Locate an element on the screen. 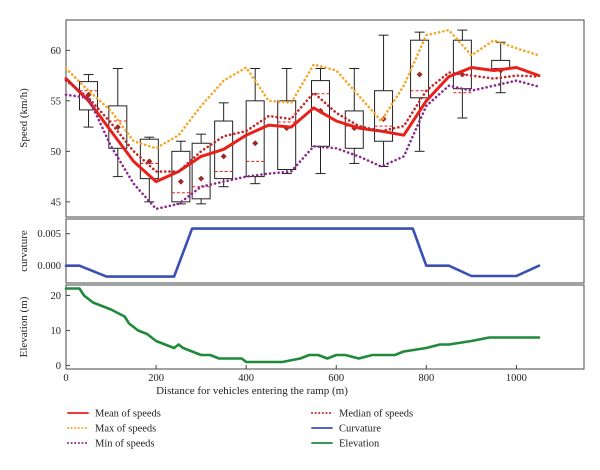 This screenshot has width=600, height=470. curvature-plot: 0.000 0.005 is located at coordinates (289, 252).